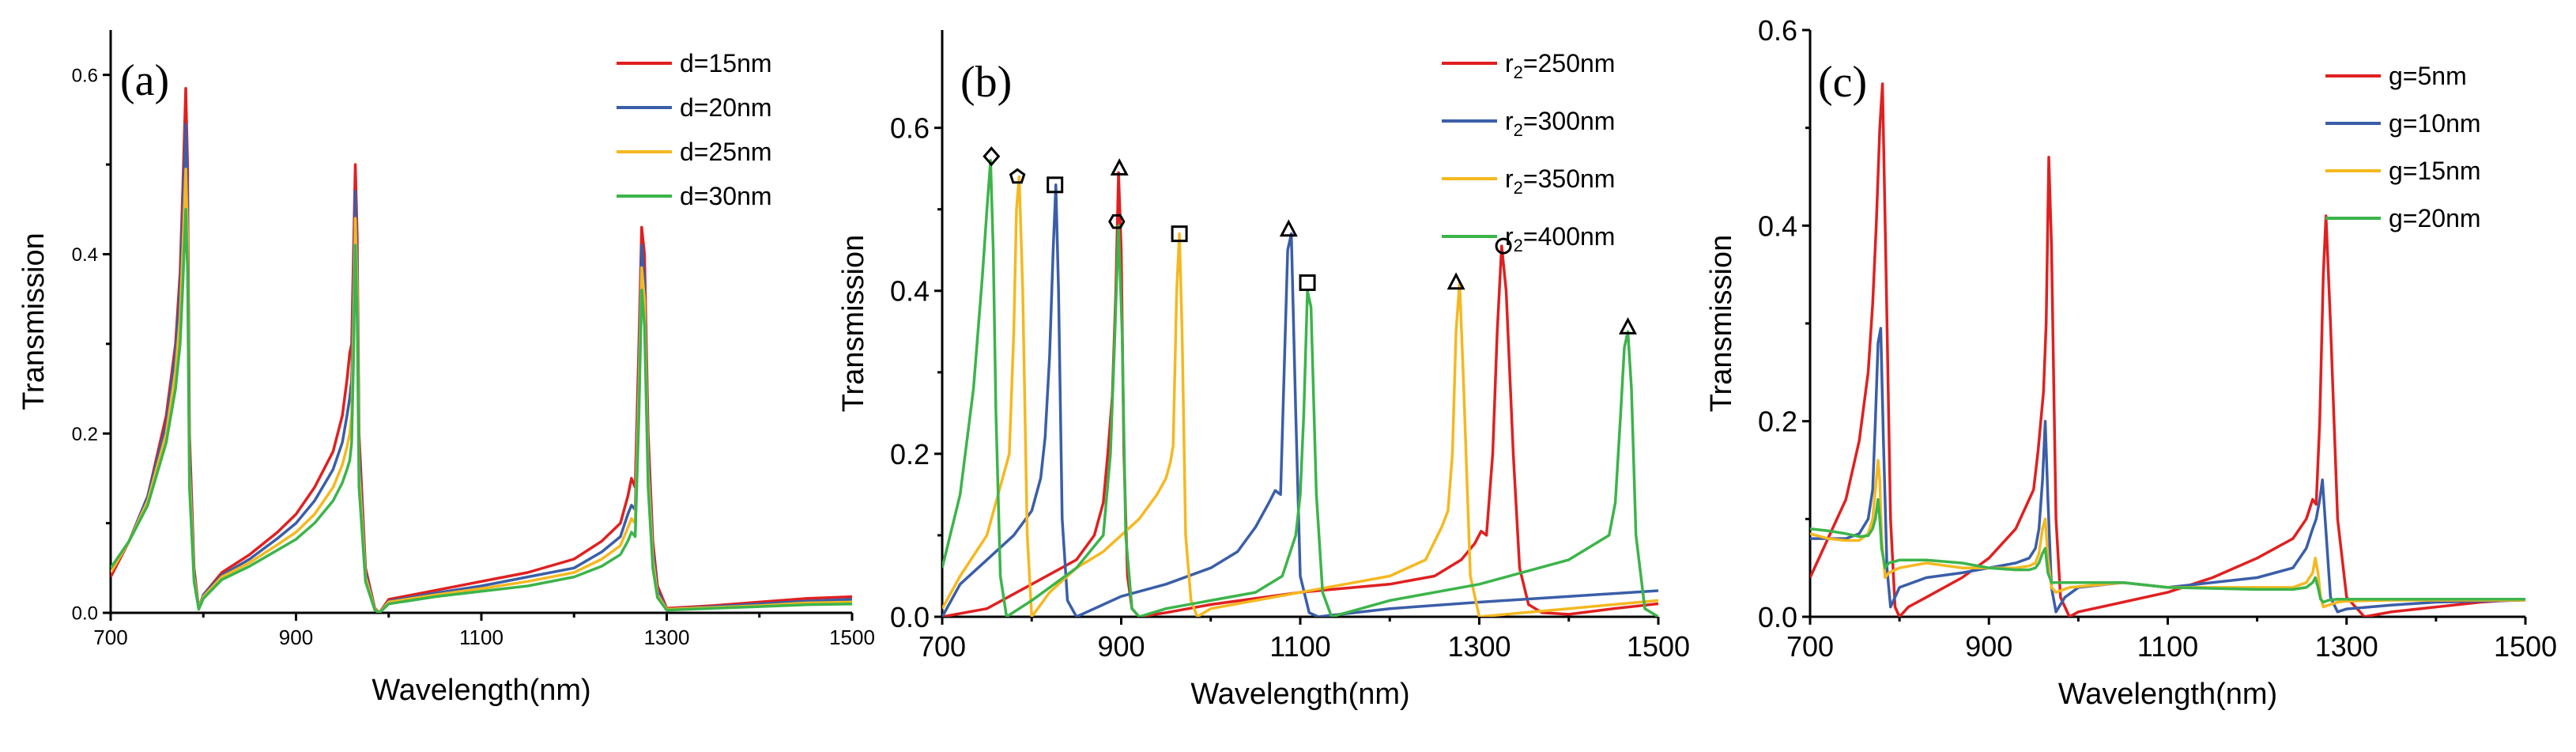  I want to click on legend-label: r2=400nm, so click(1560, 238).